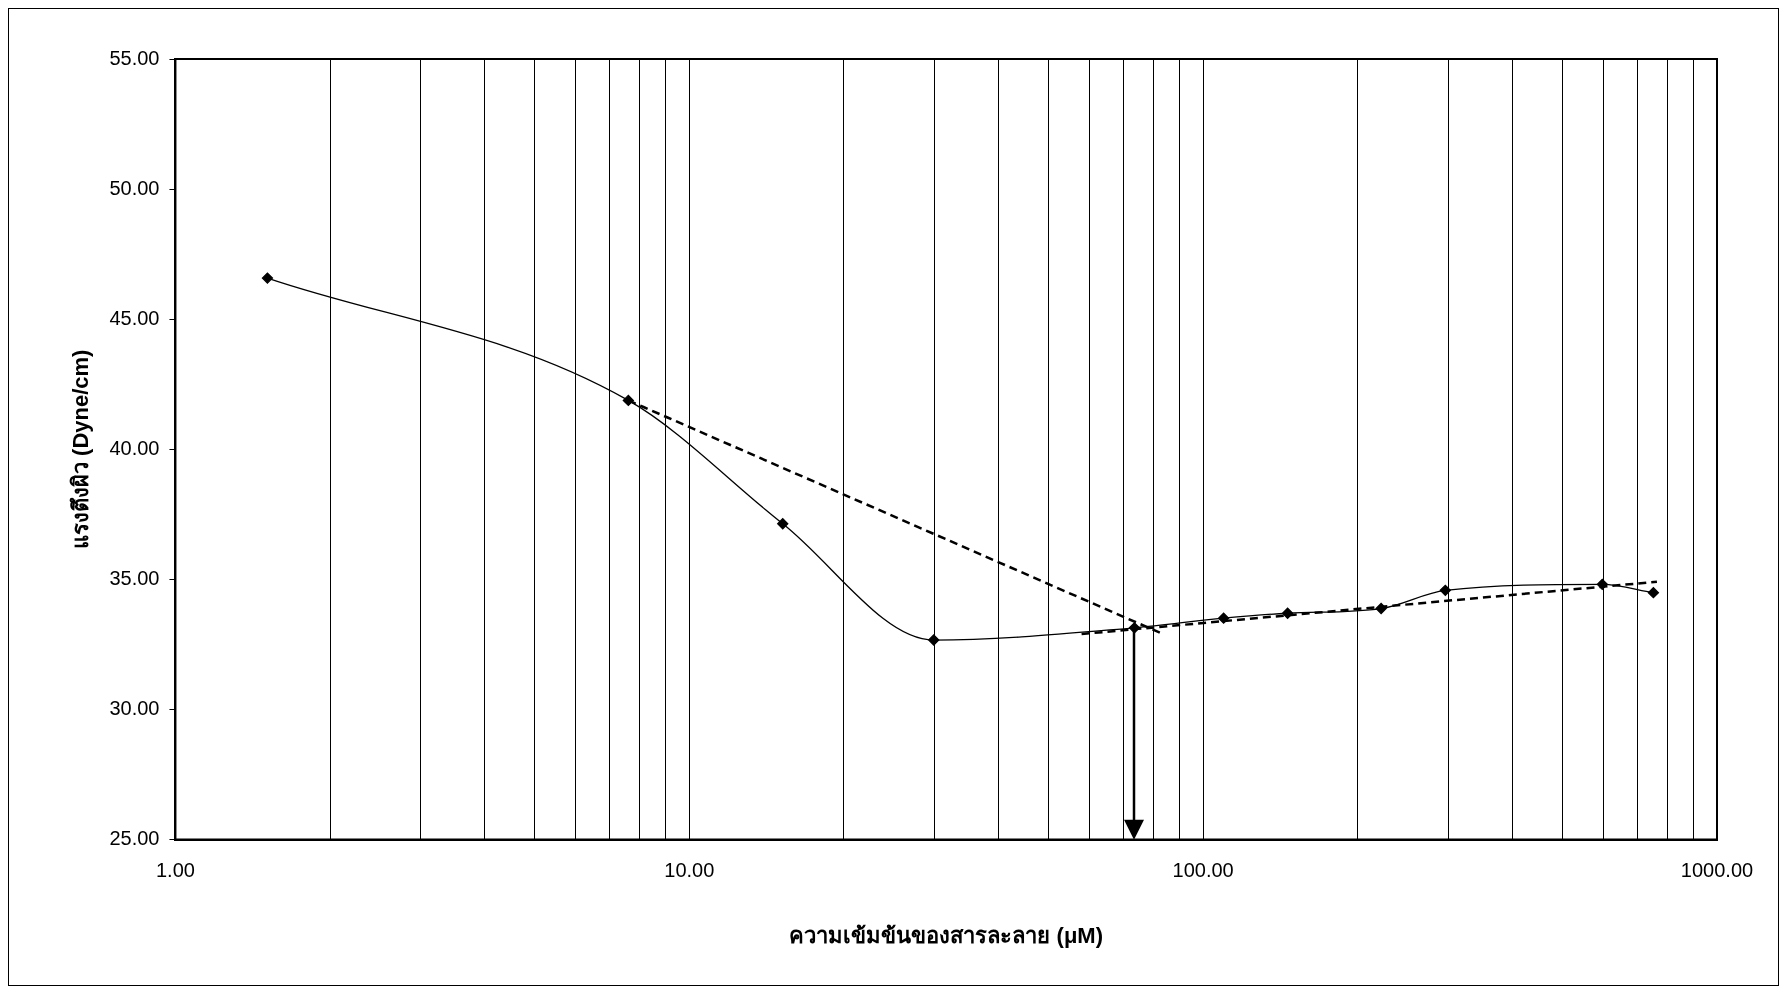  What do you see at coordinates (134, 187) in the screenshot?
I see `y-tick-label: 50.00` at bounding box center [134, 187].